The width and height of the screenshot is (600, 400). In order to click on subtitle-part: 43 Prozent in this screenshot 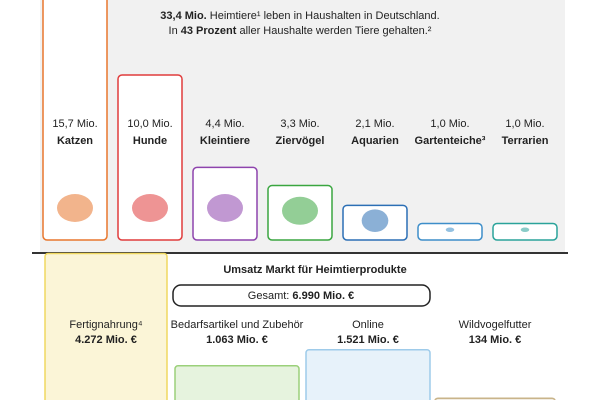, I will do `click(209, 31)`.